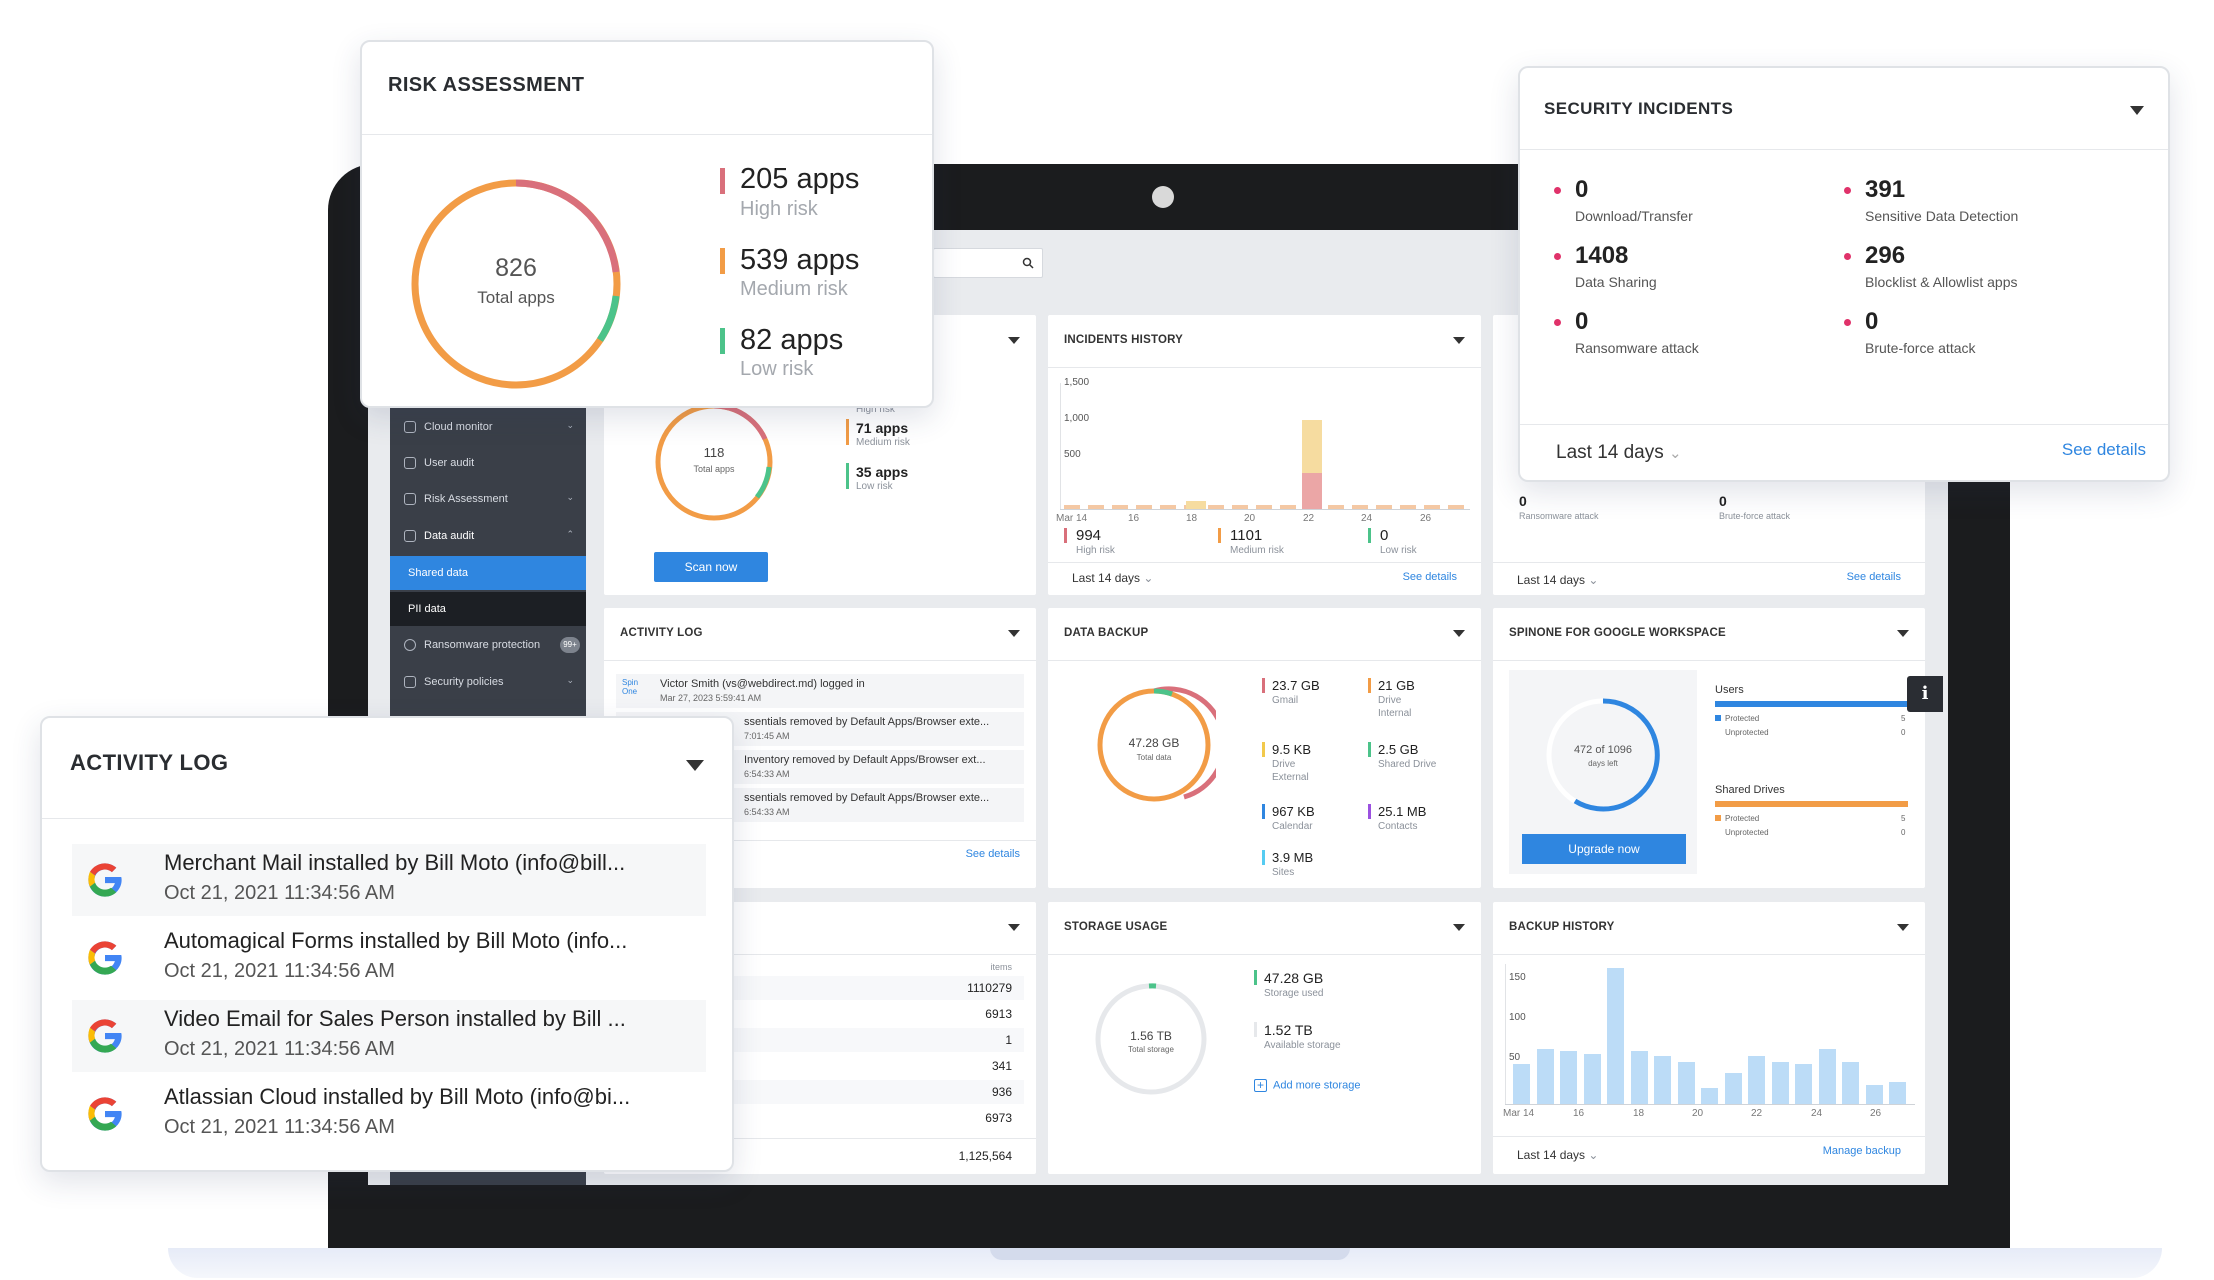  I want to click on sidebar-item-pii-data: PII data, so click(488, 609).